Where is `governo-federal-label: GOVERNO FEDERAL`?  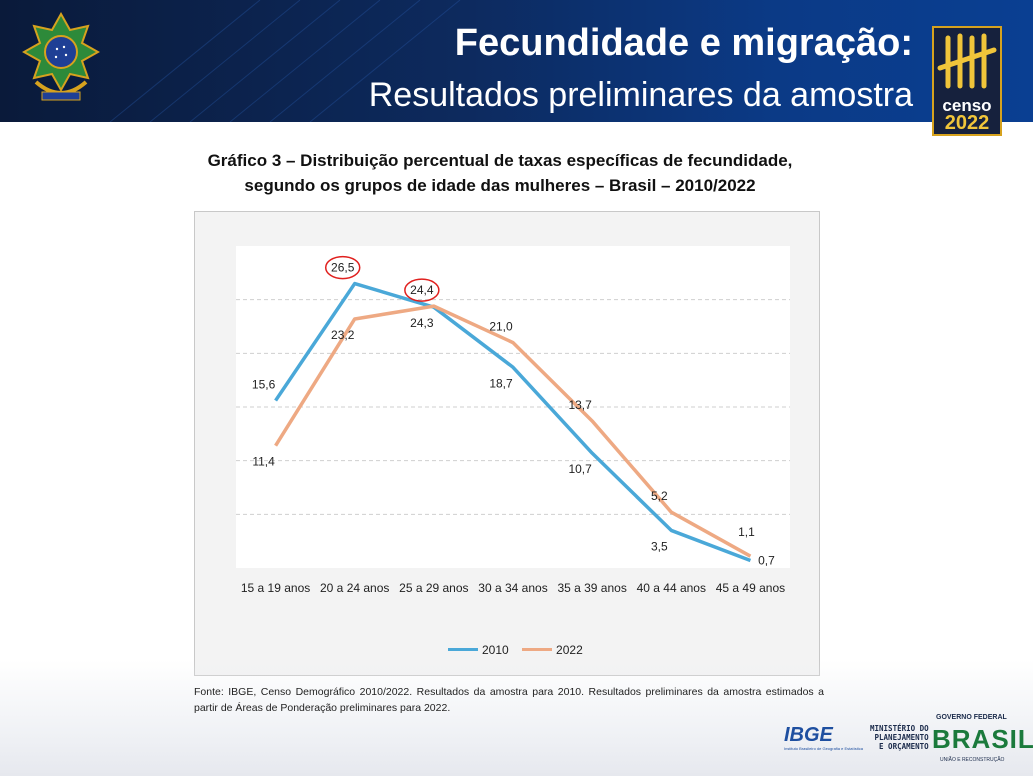
governo-federal-label: GOVERNO FEDERAL is located at coordinates (971, 717).